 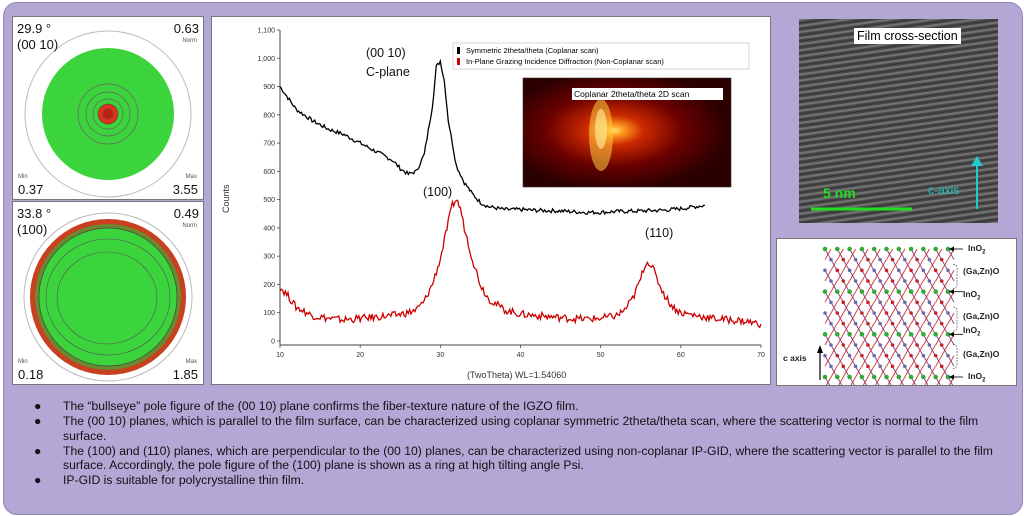 I want to click on y-tick-label: 700, so click(x=269, y=144).